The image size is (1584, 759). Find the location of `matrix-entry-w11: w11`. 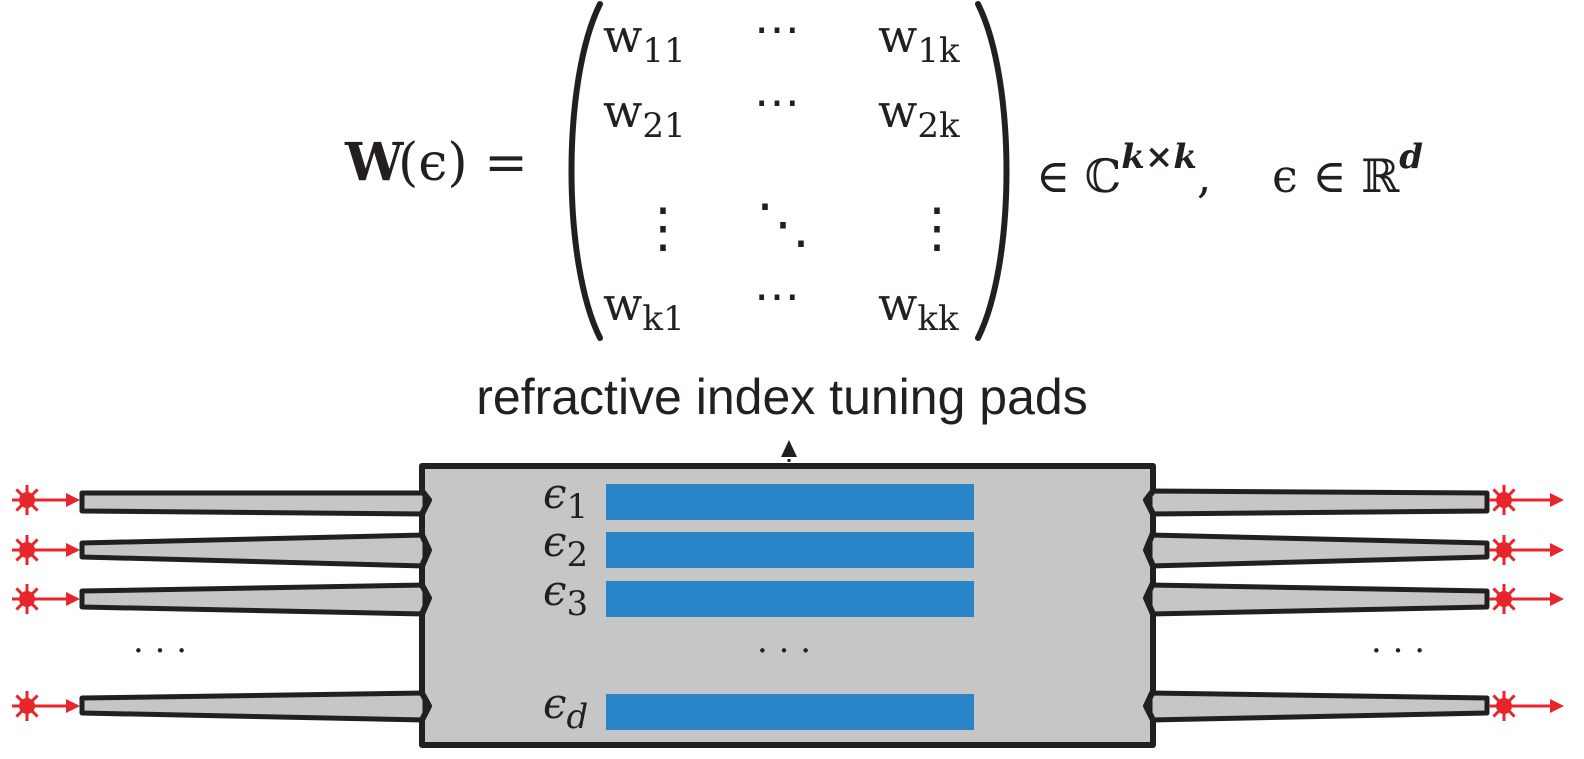

matrix-entry-w11: w11 is located at coordinates (644, 40).